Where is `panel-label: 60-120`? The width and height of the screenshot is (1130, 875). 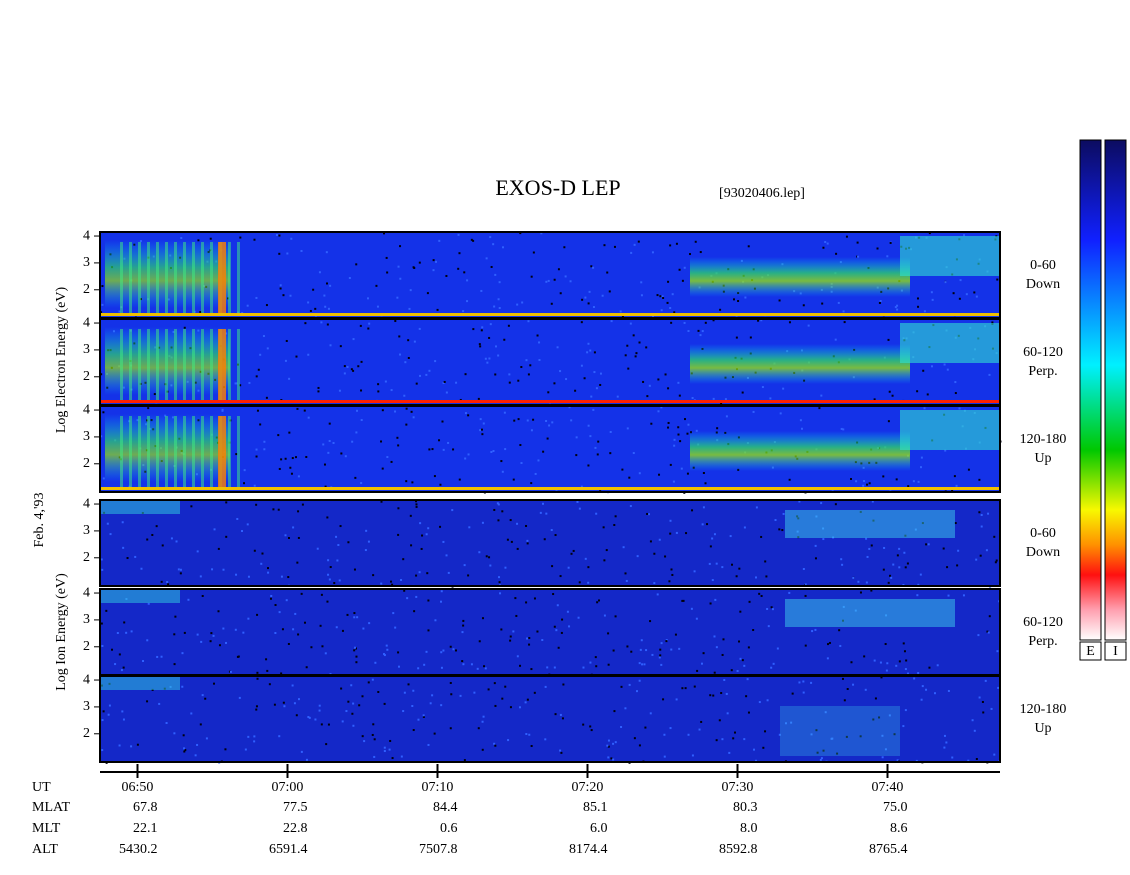
panel-label: 60-120 is located at coordinates (1043, 352).